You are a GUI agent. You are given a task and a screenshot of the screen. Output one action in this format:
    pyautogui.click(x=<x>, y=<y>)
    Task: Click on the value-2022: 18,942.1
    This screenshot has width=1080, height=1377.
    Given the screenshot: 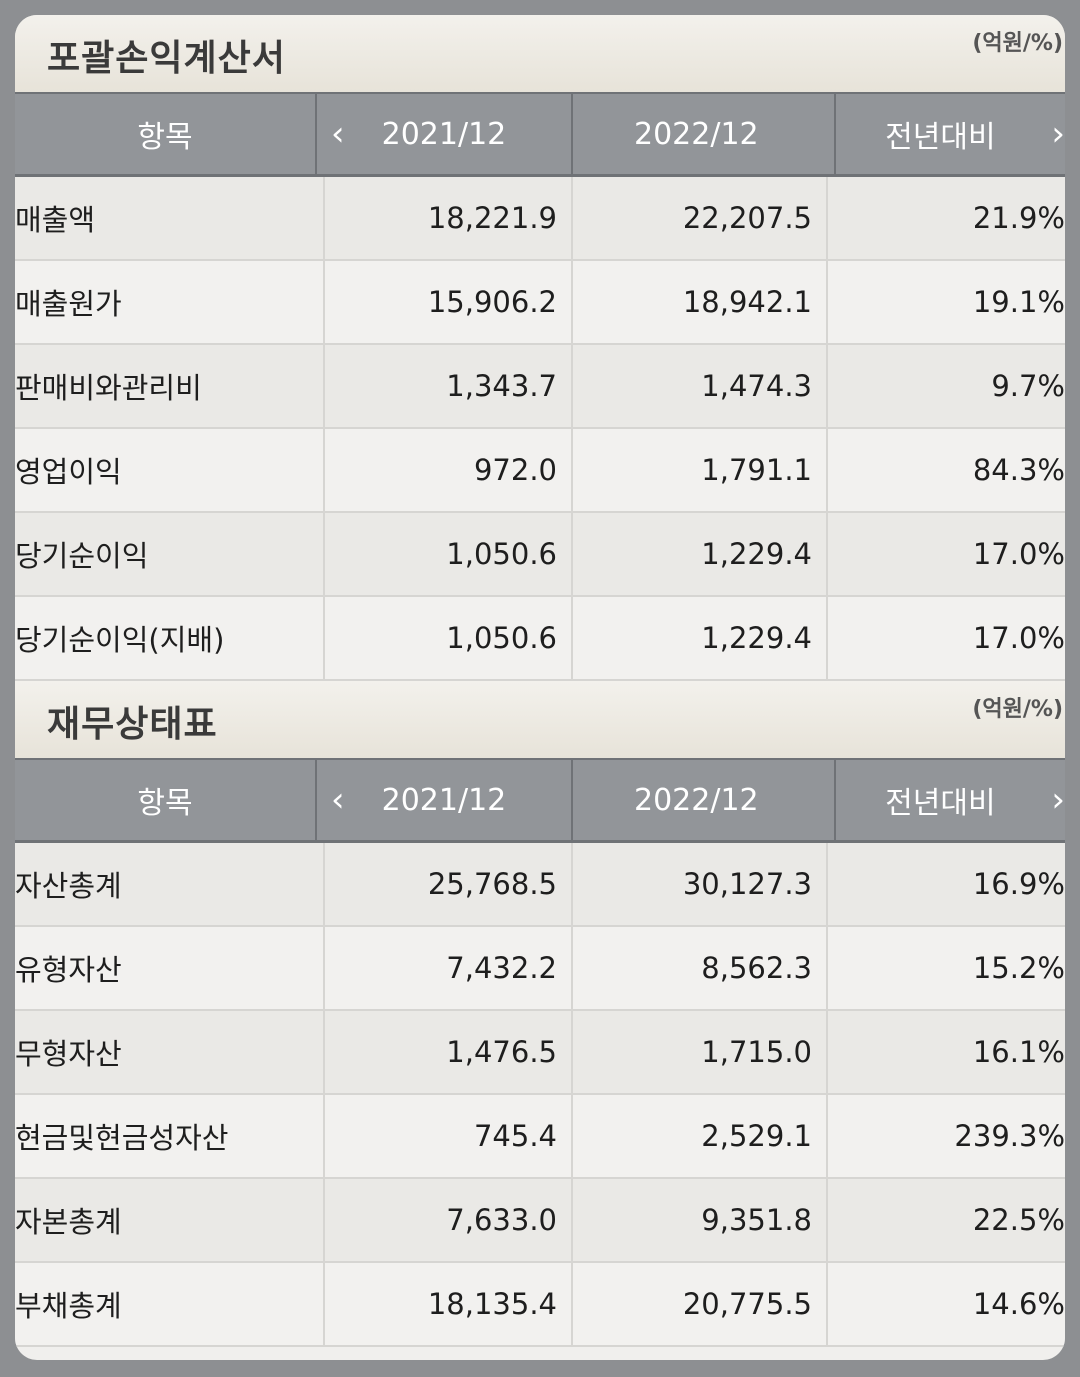 What is the action you would take?
    pyautogui.click(x=700, y=302)
    